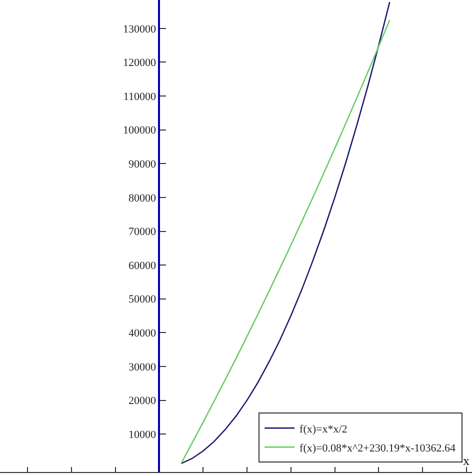  Describe the element at coordinates (142, 164) in the screenshot. I see `y-tick-label: 90000` at that location.